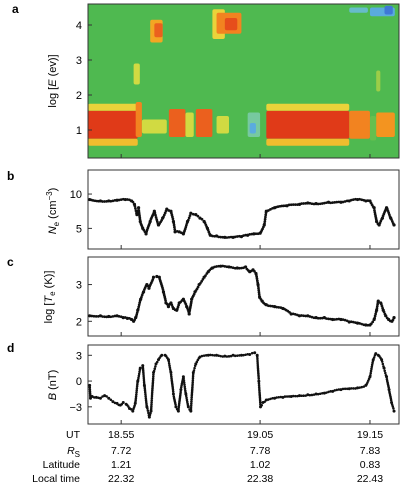 The height and width of the screenshot is (490, 407). Describe the element at coordinates (260, 435) in the screenshot. I see `table-cell: 19.05` at that location.